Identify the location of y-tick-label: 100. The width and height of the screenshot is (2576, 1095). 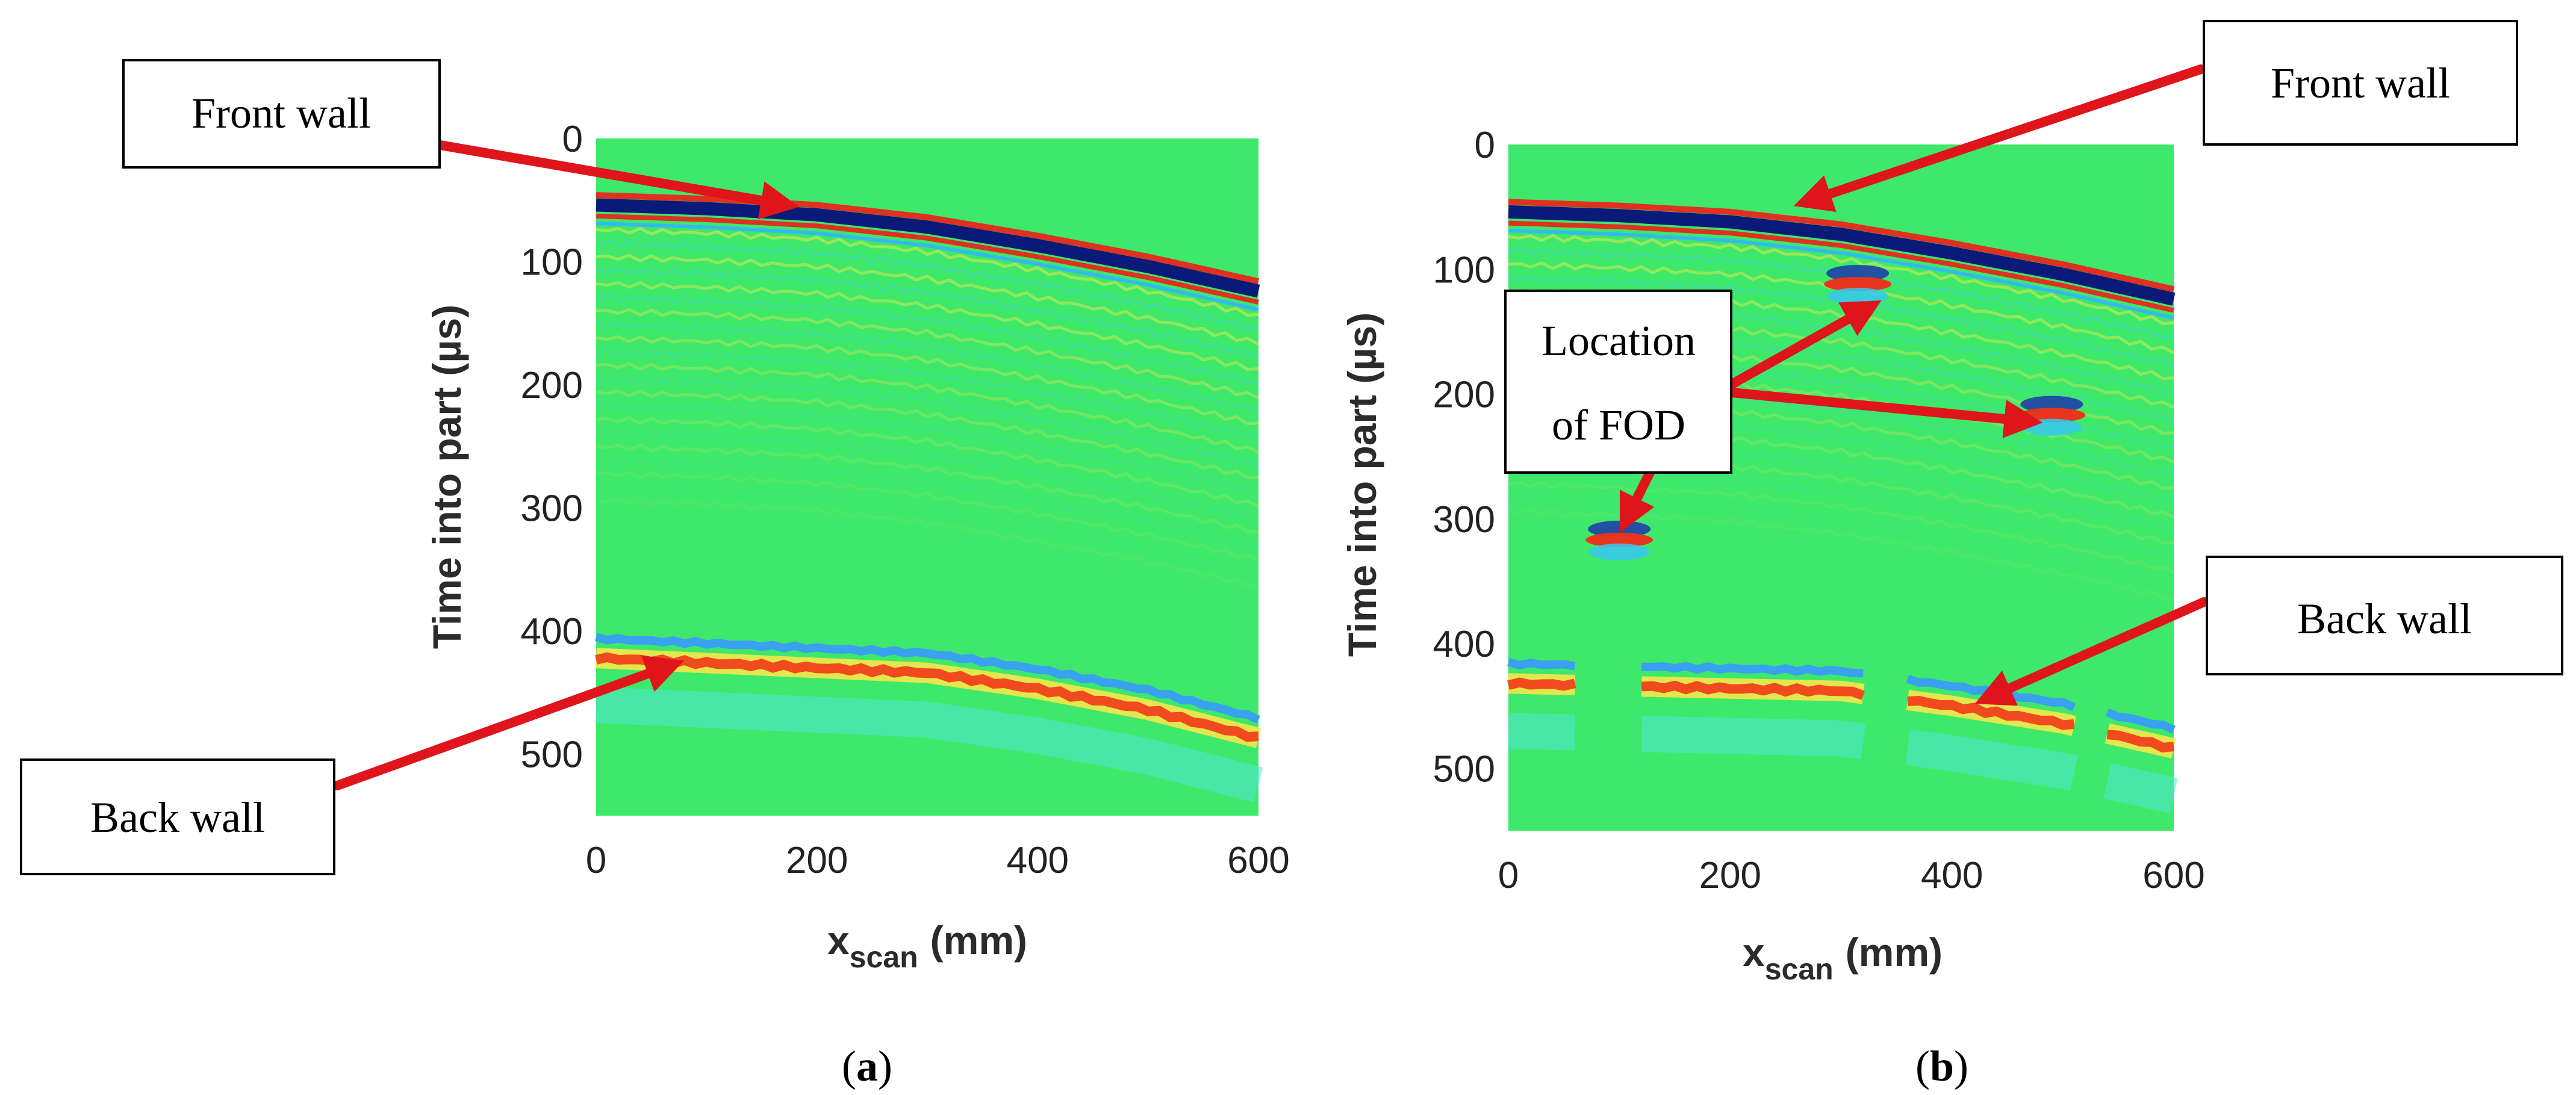
(1464, 270).